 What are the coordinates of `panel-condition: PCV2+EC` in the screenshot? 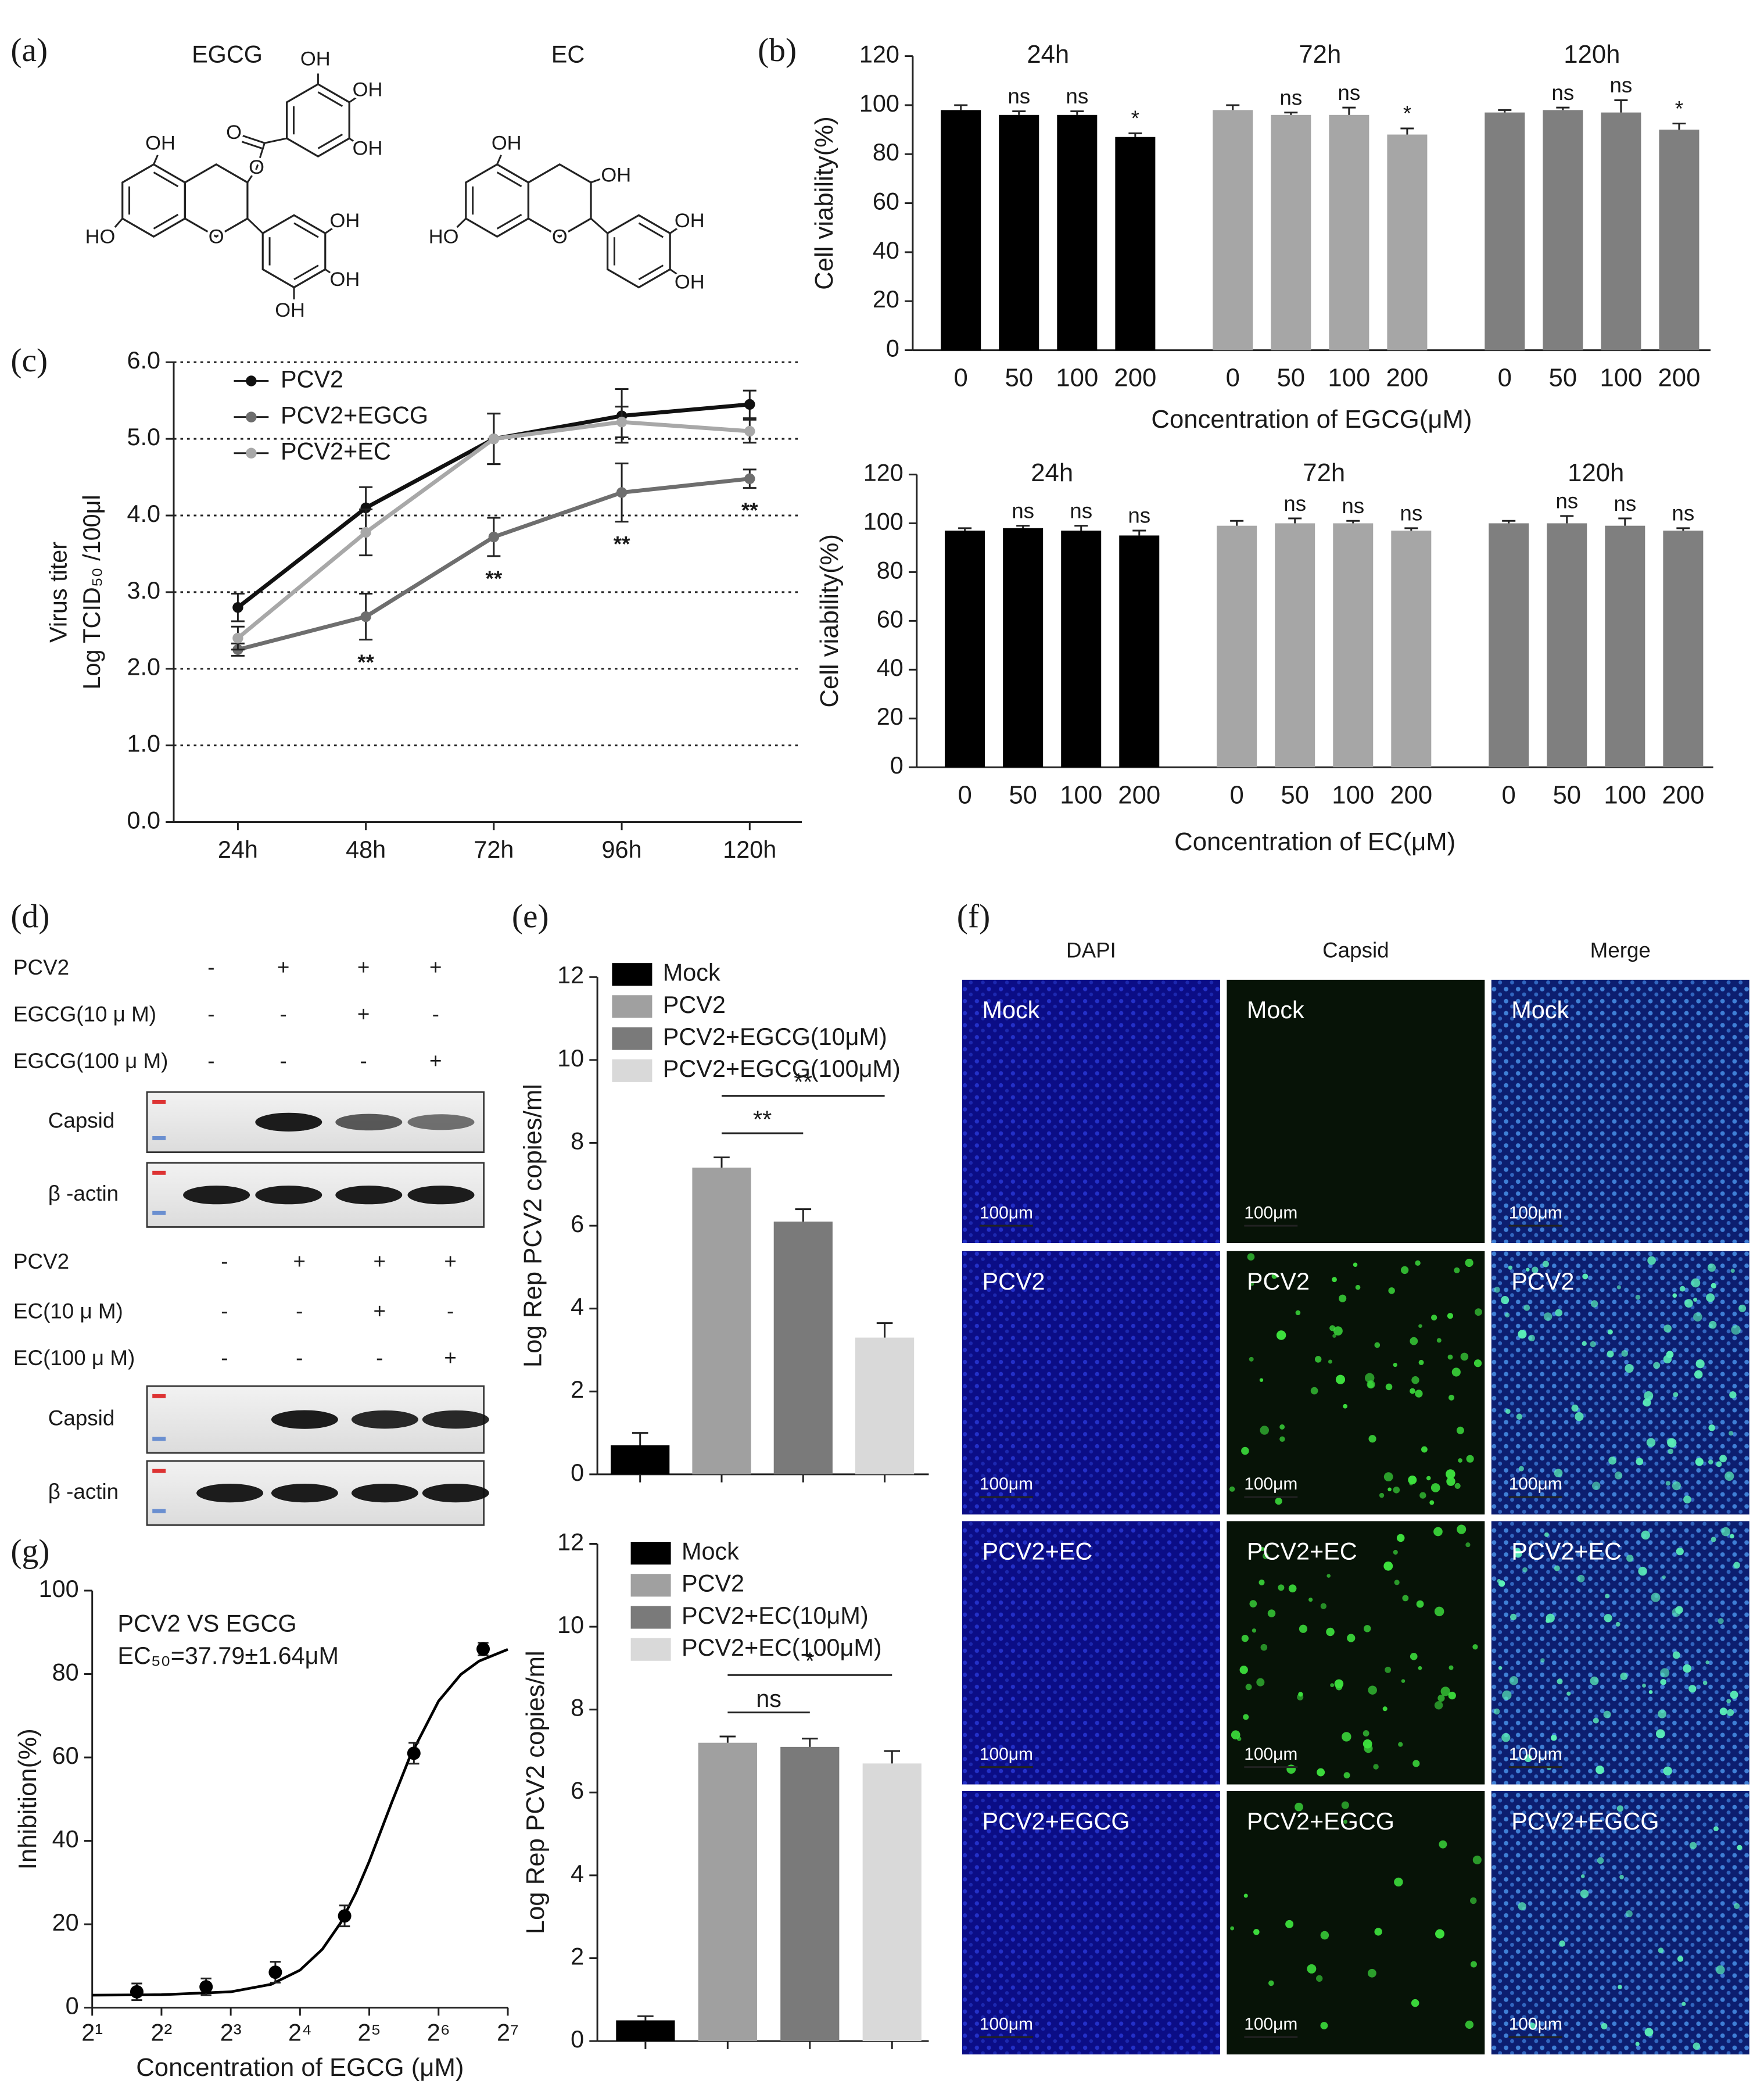 It's located at (1566, 1551).